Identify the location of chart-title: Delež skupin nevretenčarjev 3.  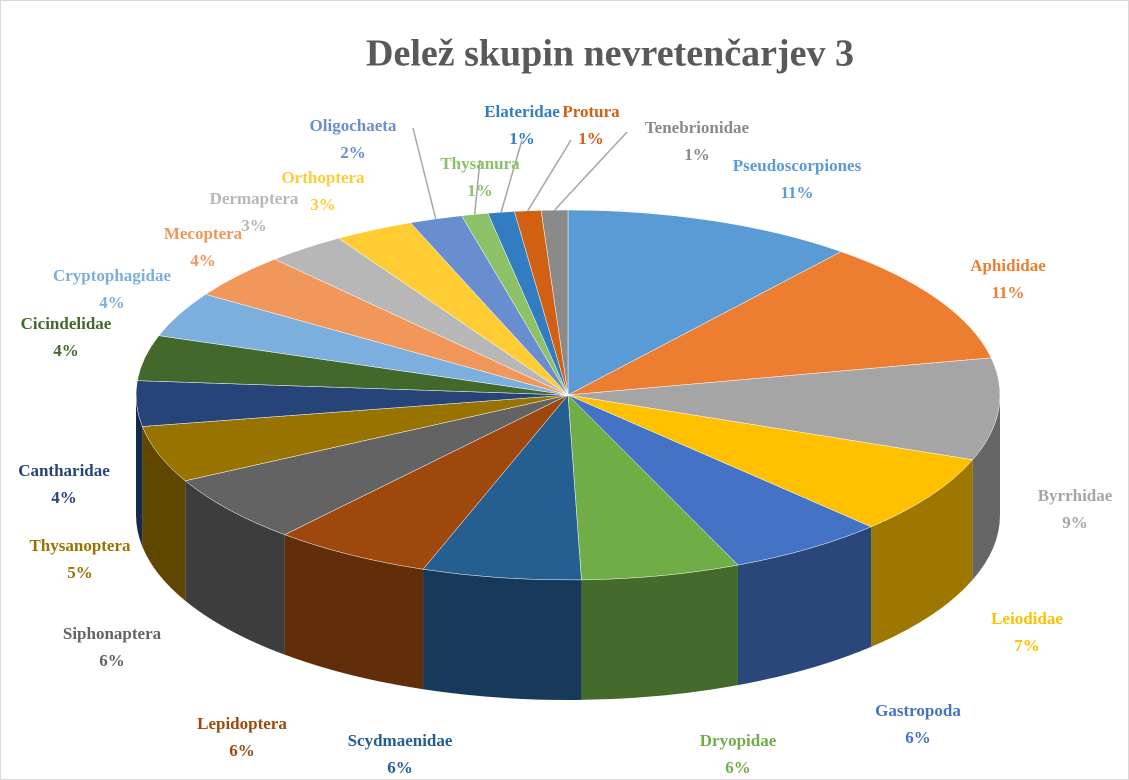
(610, 54).